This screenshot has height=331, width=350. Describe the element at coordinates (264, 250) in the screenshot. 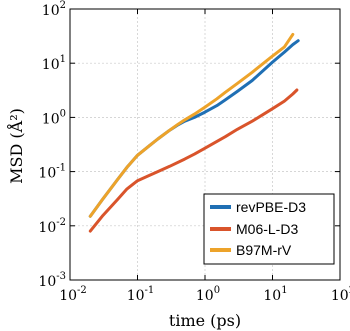

I see `legend-label-b97m-rv: B97M-rV` at that location.